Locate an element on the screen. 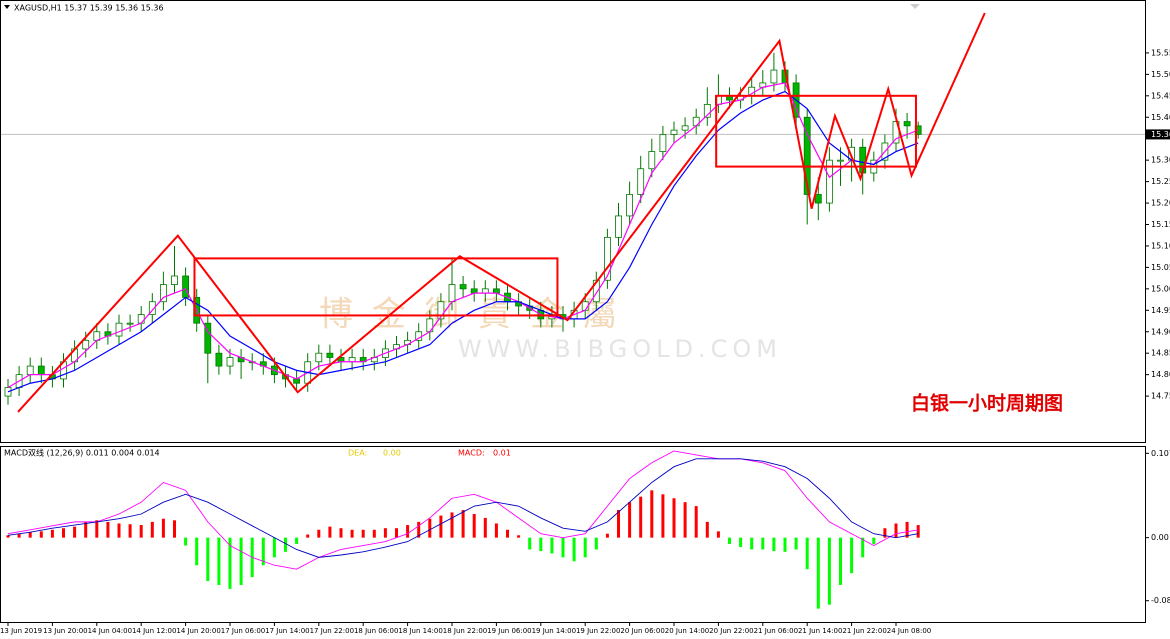 This screenshot has height=639, width=1170. x-tick-label: 14 Jun 04:00 is located at coordinates (110, 631).